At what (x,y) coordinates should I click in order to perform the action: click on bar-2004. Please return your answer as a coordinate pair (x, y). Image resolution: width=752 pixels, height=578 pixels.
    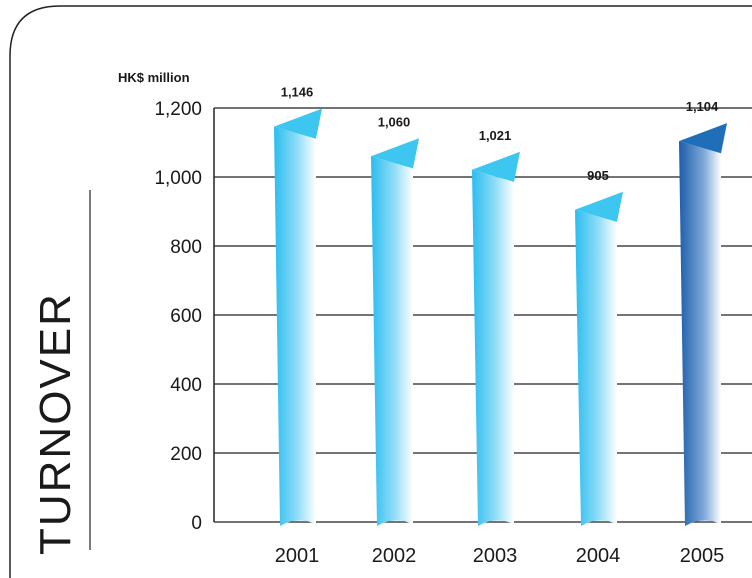
    Looking at the image, I should click on (599, 358).